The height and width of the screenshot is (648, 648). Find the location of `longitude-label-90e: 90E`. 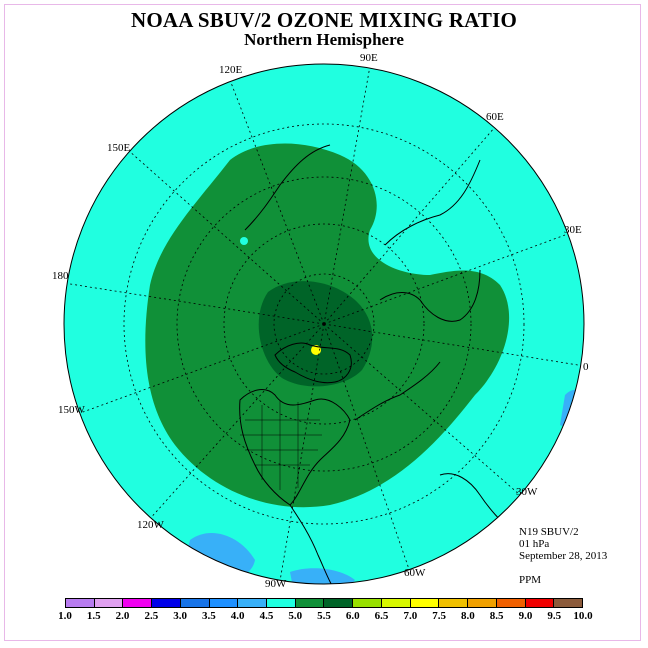

longitude-label-90e: 90E is located at coordinates (369, 58).